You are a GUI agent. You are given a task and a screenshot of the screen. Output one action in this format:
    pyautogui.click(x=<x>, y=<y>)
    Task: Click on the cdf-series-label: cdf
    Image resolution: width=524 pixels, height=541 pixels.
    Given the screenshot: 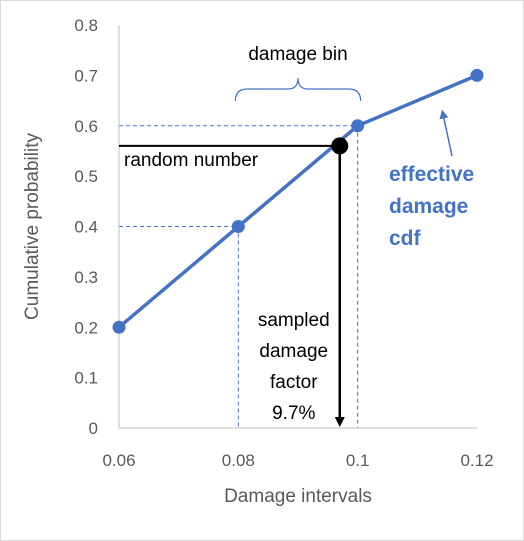 What is the action you would take?
    pyautogui.click(x=405, y=238)
    